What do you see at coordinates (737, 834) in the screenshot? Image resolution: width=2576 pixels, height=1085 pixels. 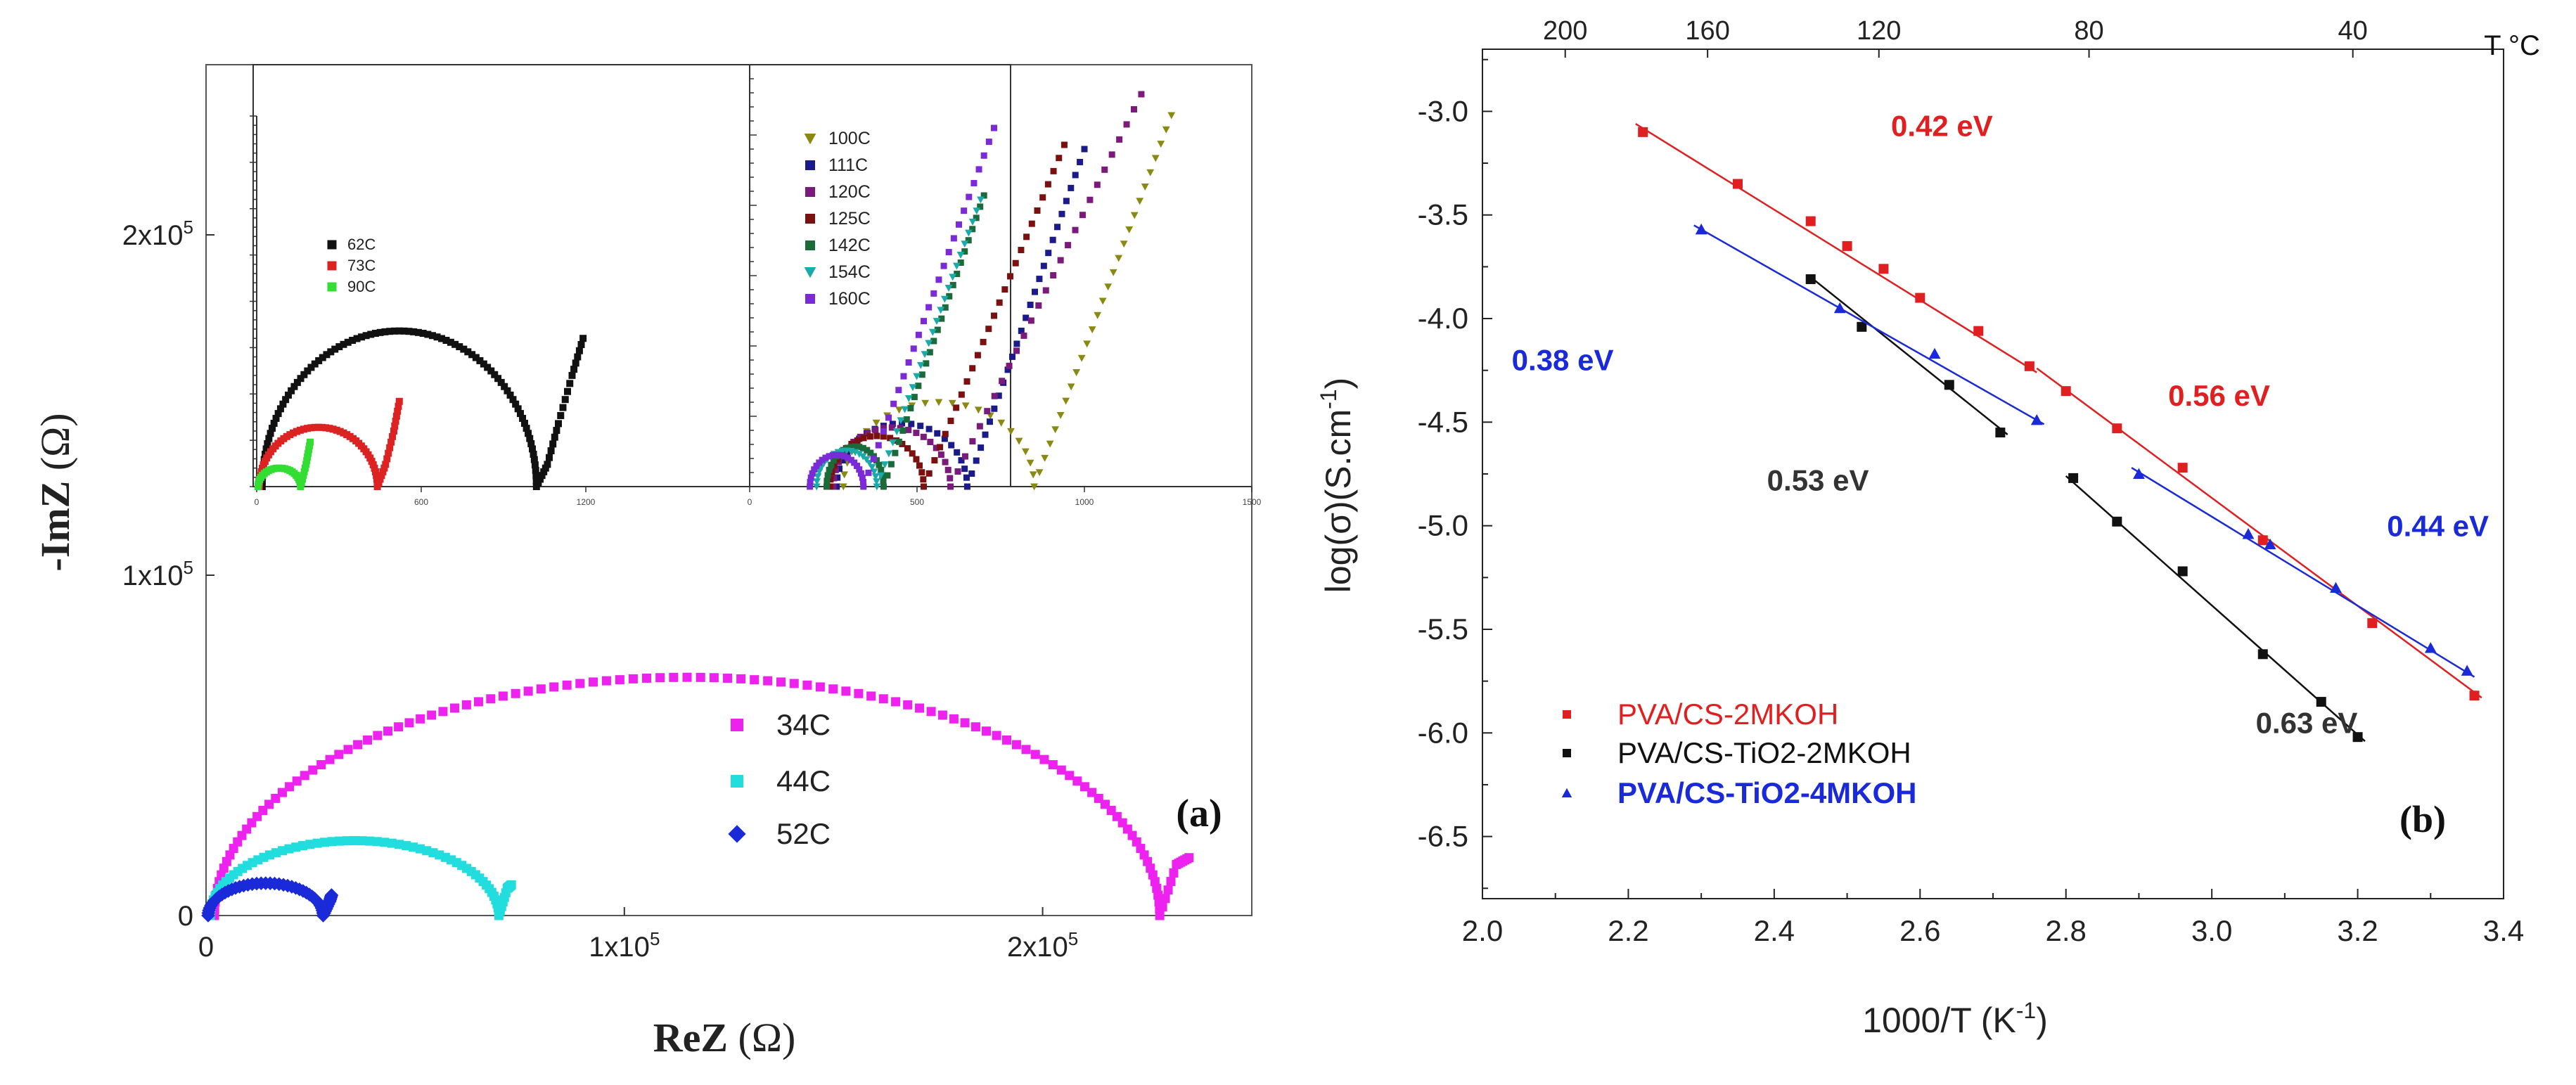 I see `legend-marker-52C` at bounding box center [737, 834].